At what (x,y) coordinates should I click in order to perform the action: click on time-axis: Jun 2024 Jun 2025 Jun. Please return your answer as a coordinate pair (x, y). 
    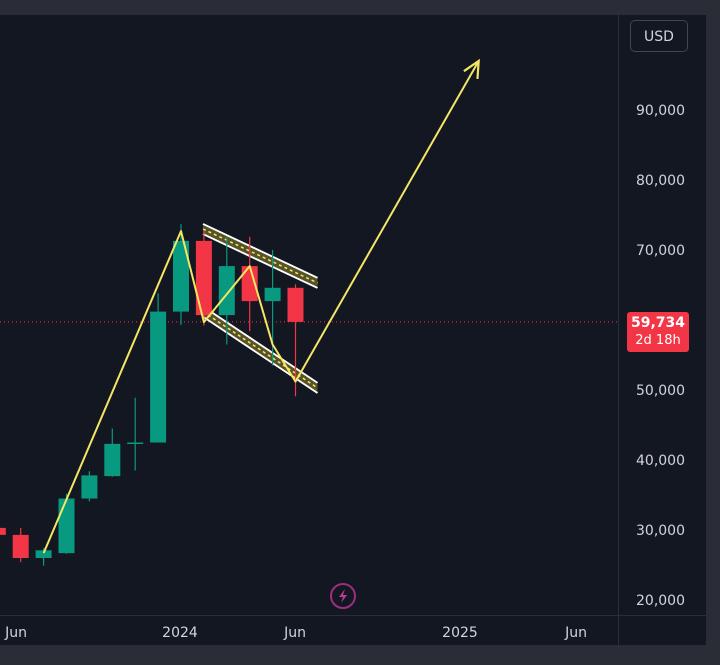
    Looking at the image, I should click on (295, 633).